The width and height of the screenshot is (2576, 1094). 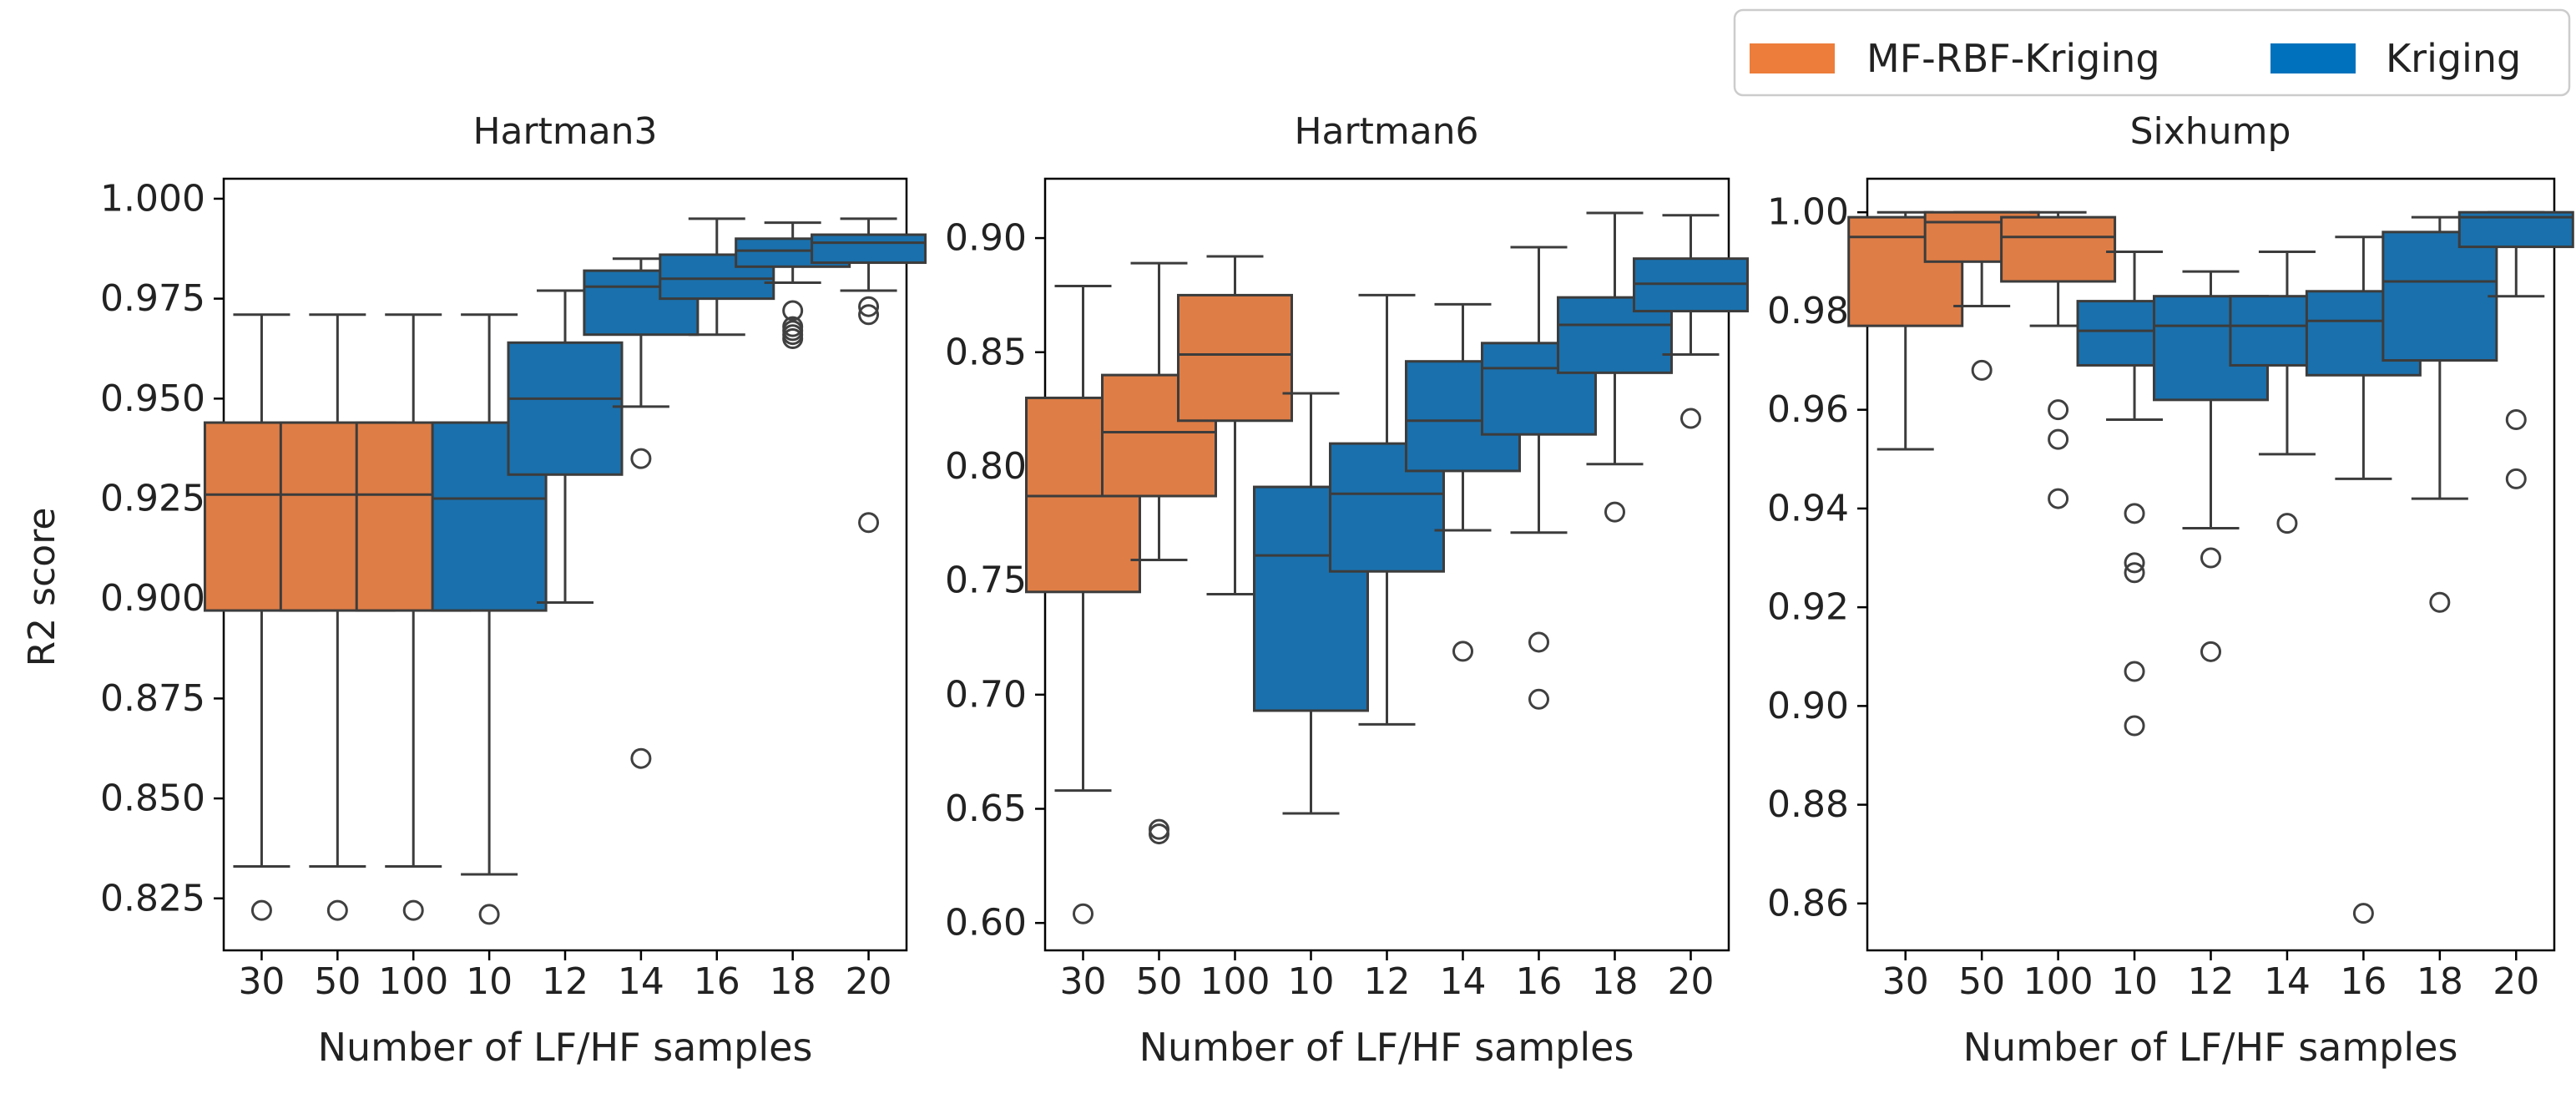 I want to click on y-tick-label: 0.88, so click(x=1808, y=804).